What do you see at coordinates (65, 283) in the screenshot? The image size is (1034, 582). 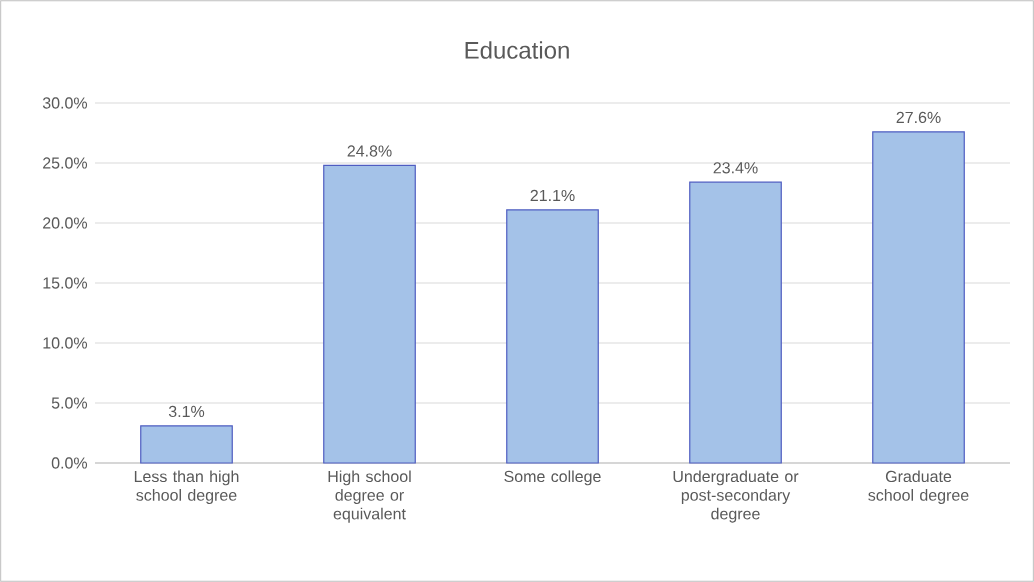 I see `y-tick-label: 15.0%` at bounding box center [65, 283].